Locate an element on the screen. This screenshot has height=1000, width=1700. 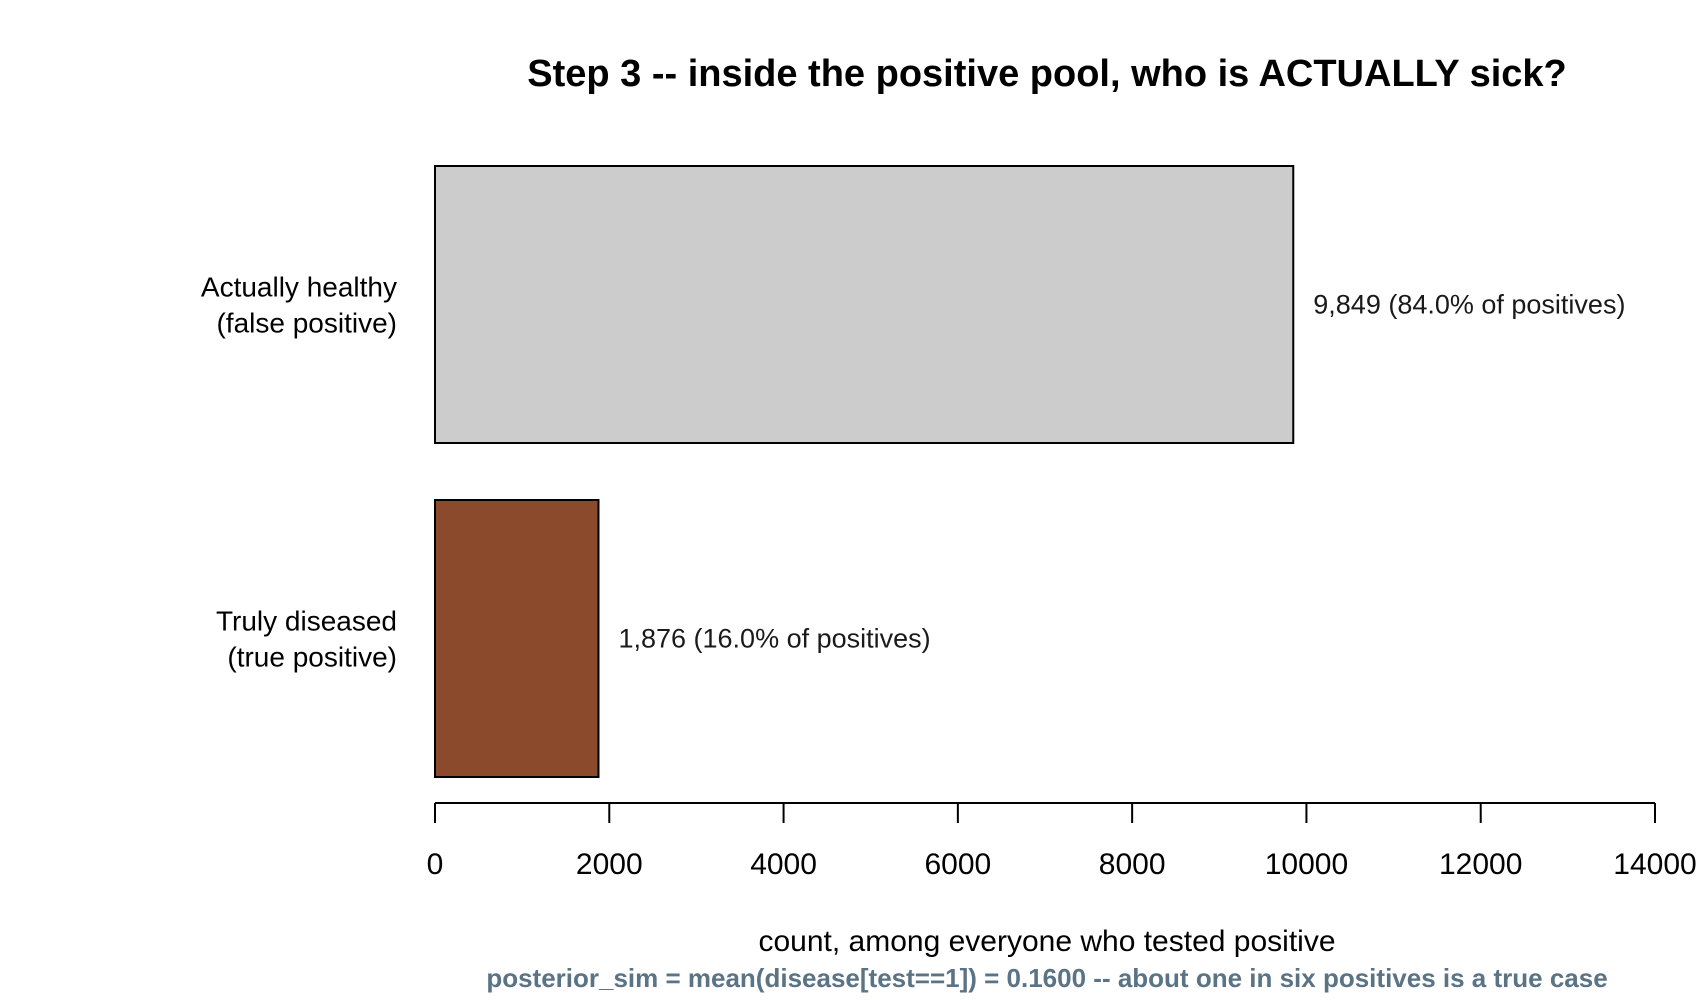
data-label-0: 9,849 (84.0% of positives) is located at coordinates (1469, 305).